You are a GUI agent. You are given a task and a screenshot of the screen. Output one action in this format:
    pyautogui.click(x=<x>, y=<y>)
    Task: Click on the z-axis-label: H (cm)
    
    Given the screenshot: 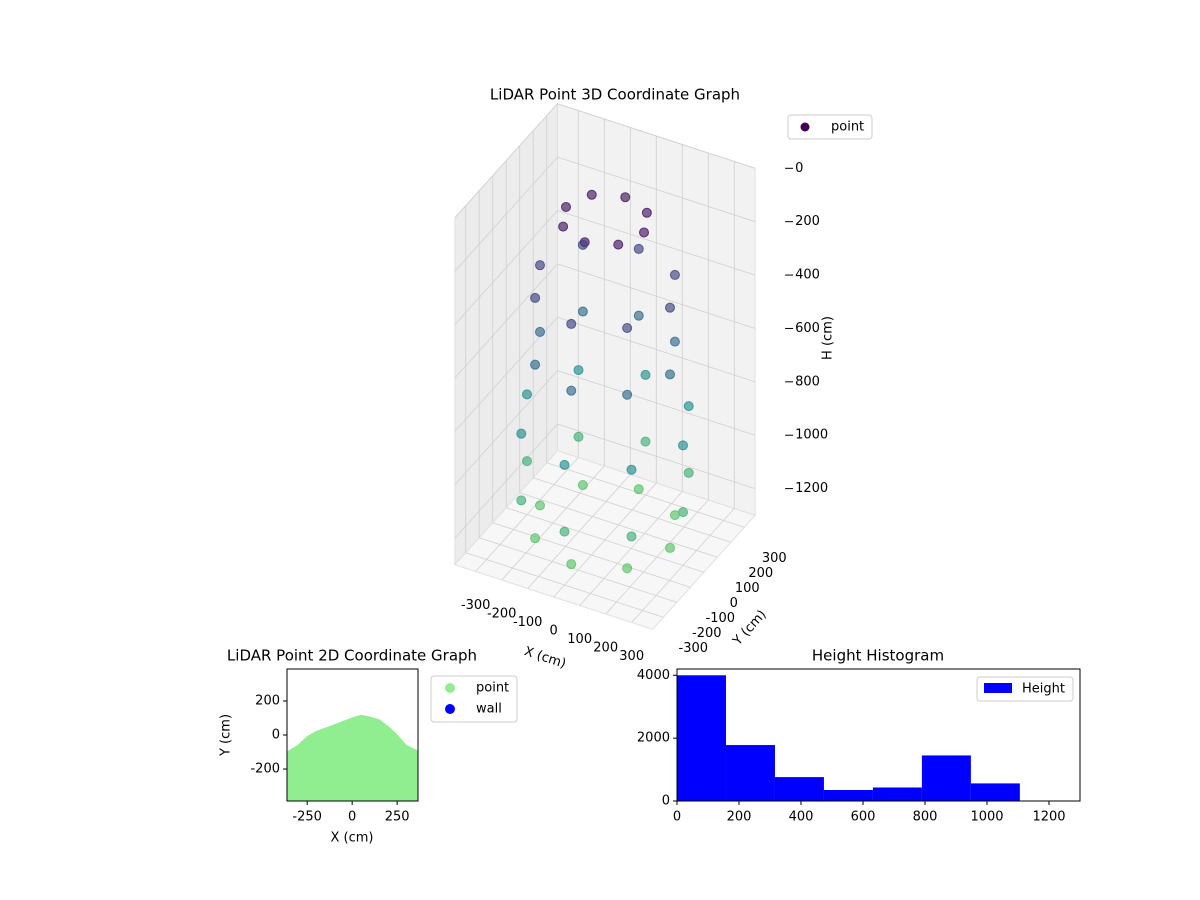 What is the action you would take?
    pyautogui.click(x=828, y=338)
    